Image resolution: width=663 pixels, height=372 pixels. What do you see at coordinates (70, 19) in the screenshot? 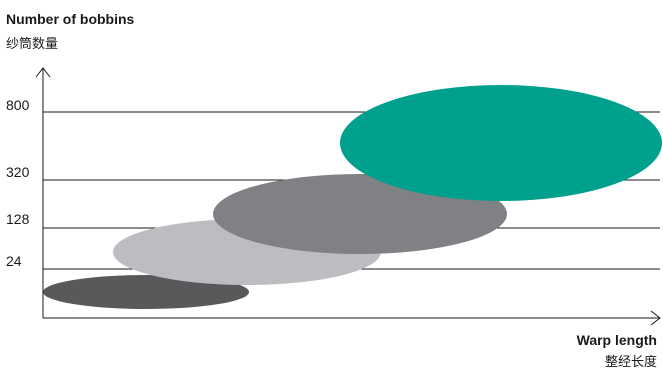
I see `y-axis-title: Number of bobbins` at bounding box center [70, 19].